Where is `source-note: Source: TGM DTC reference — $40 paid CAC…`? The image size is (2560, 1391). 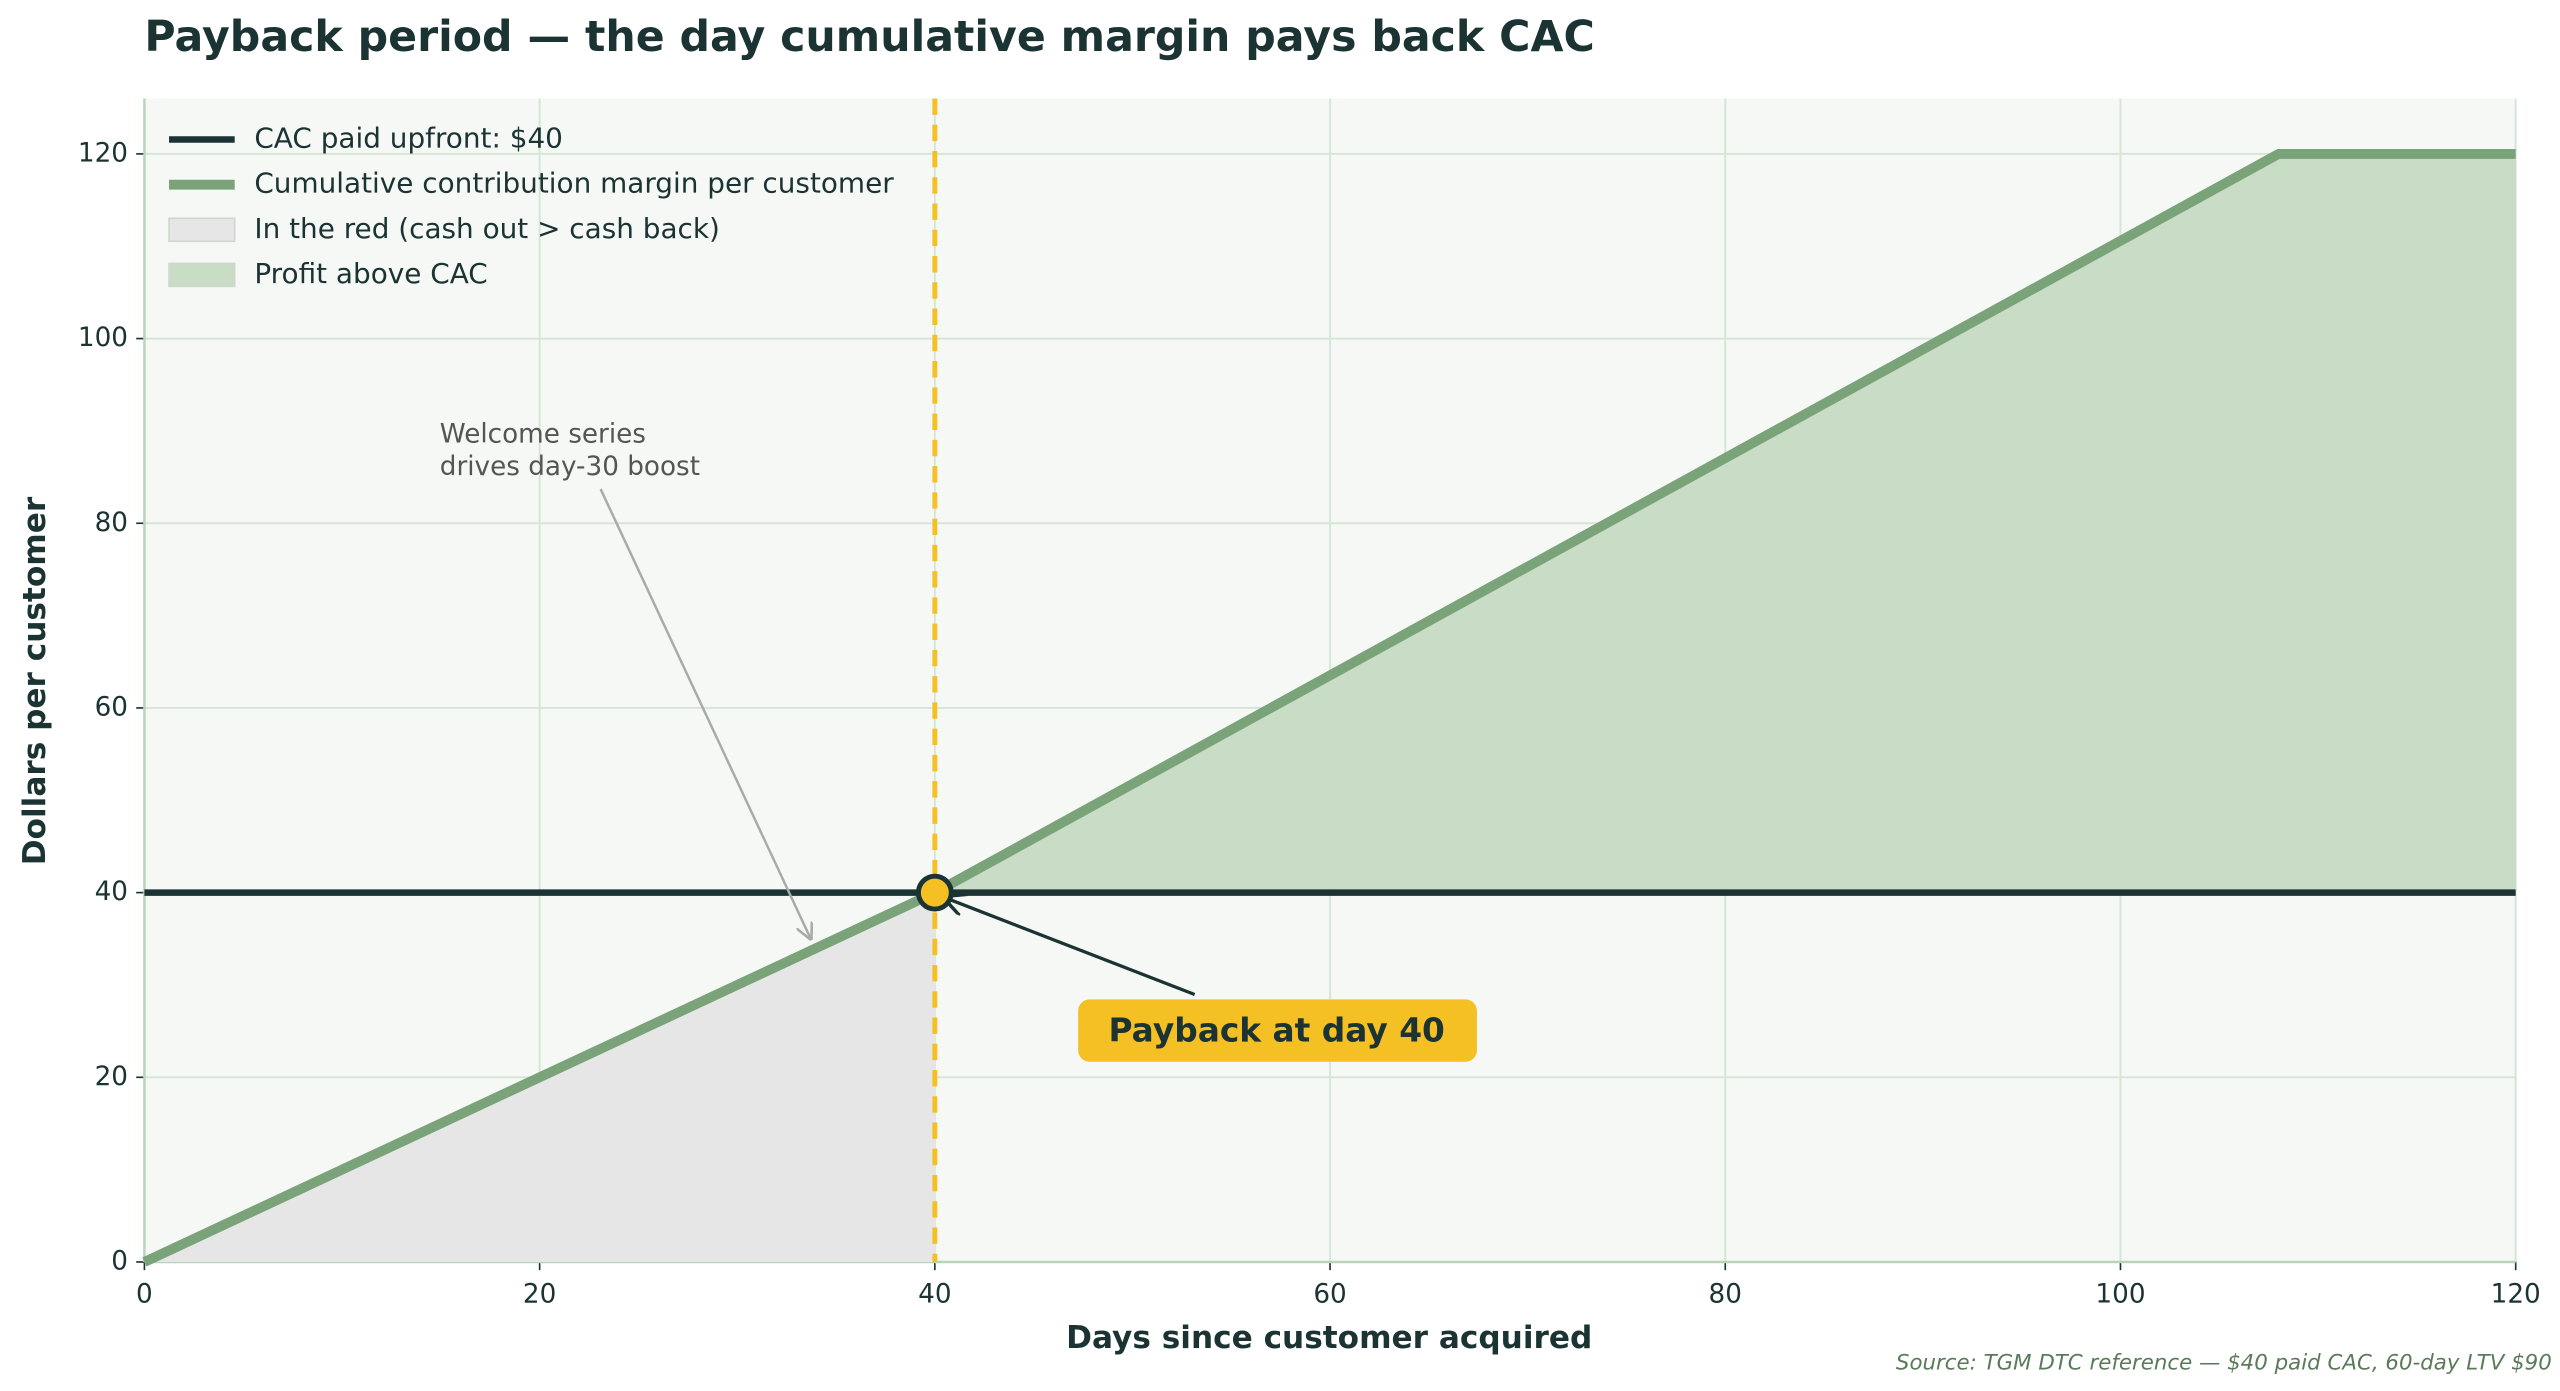 source-note: Source: TGM DTC reference — $40 paid CAC… is located at coordinates (2224, 1363).